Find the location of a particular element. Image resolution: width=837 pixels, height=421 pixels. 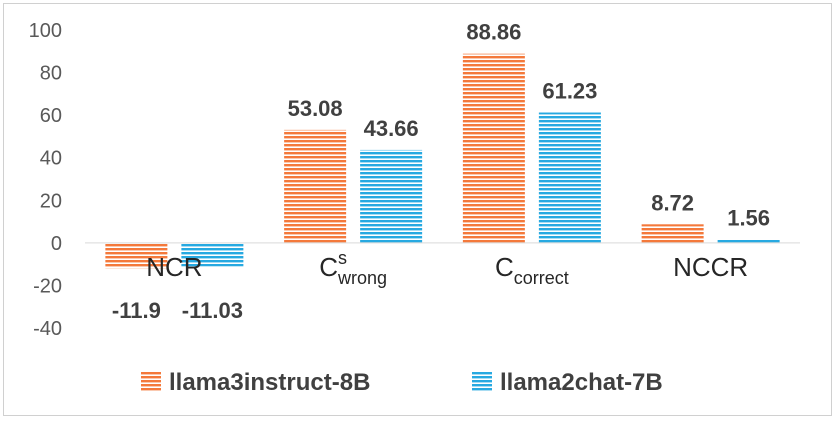

data-label: -11.9 is located at coordinates (136, 310).